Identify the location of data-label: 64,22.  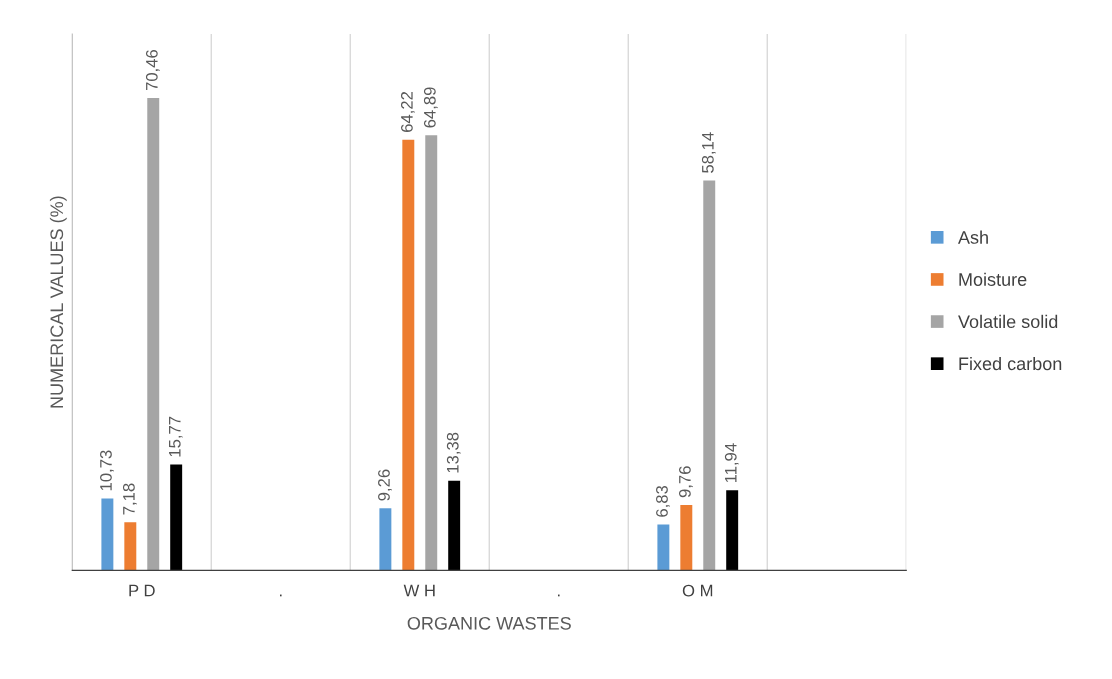
(407, 111).